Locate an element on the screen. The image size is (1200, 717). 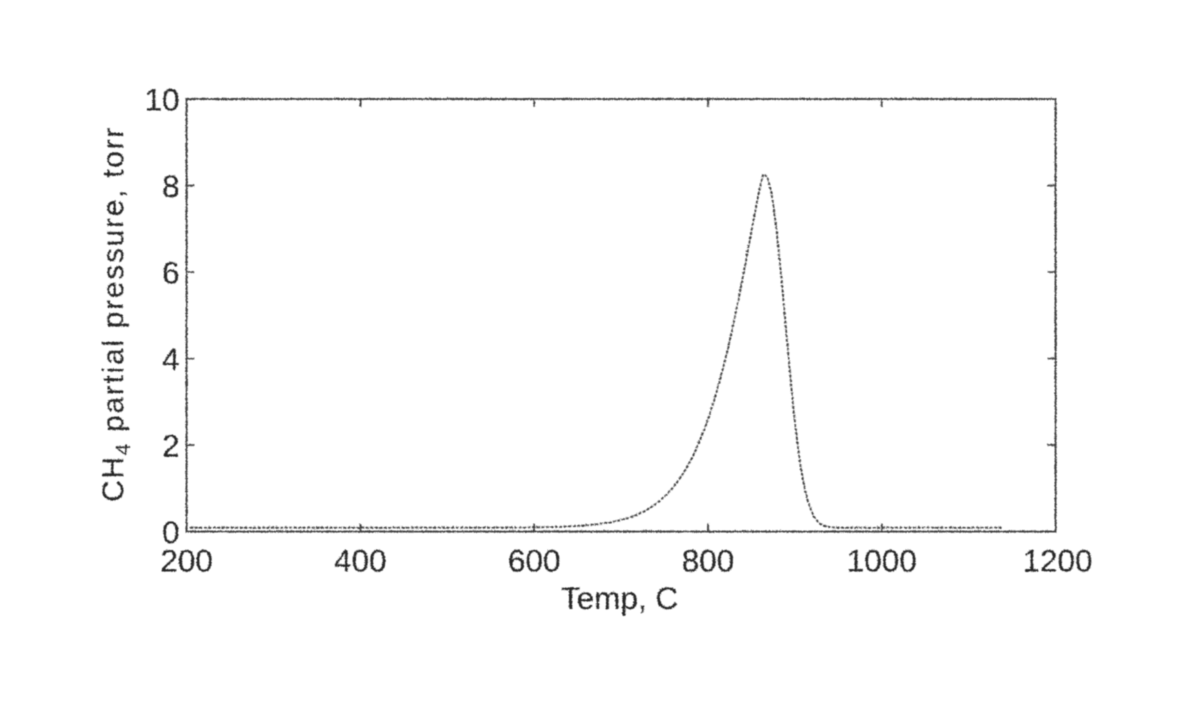
svg-text: 10 is located at coordinates (161, 99).